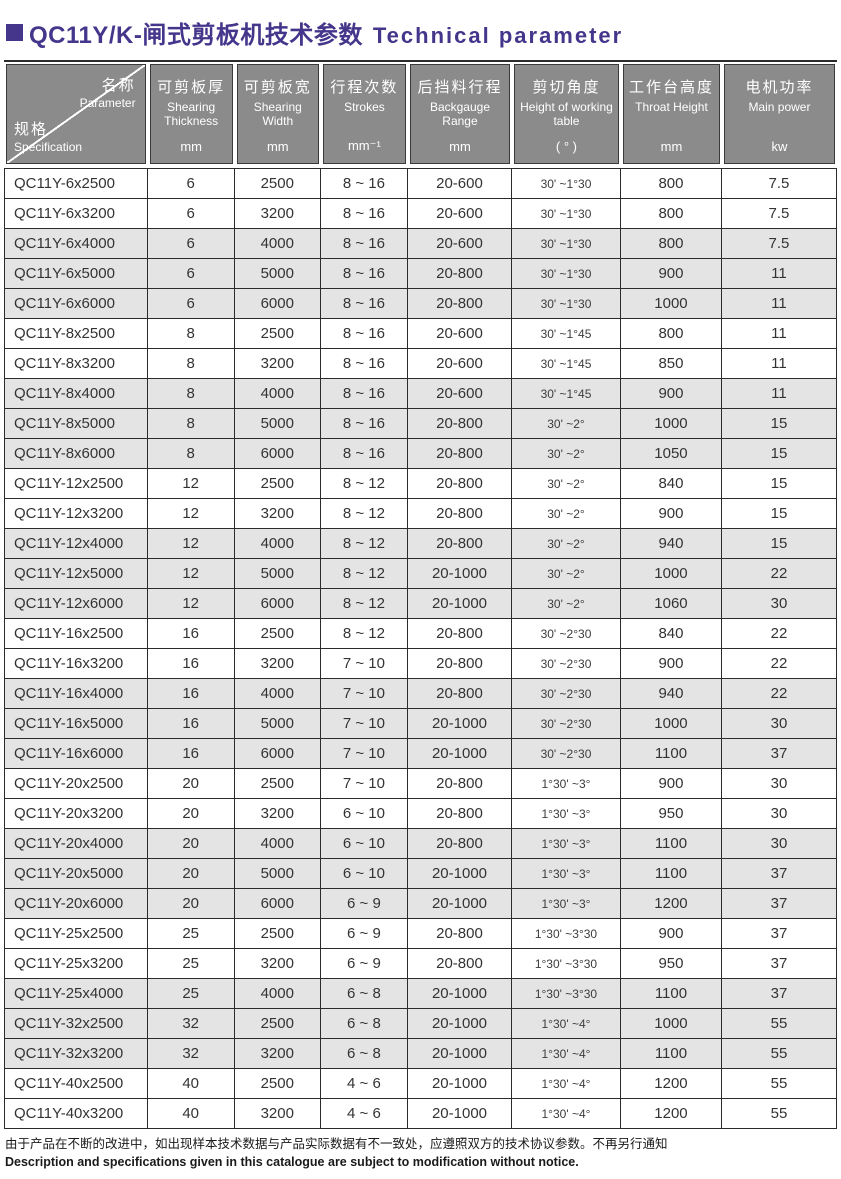 The height and width of the screenshot is (1179, 841). Describe the element at coordinates (364, 904) in the screenshot. I see `cell-strokes: 6 ~ 9` at that location.